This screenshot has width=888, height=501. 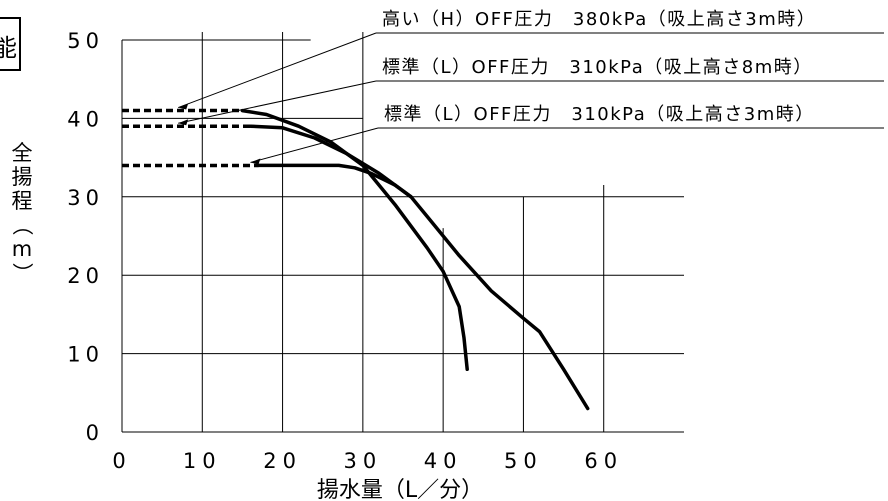 I want to click on x-tick-label-20: 20, so click(x=282, y=461).